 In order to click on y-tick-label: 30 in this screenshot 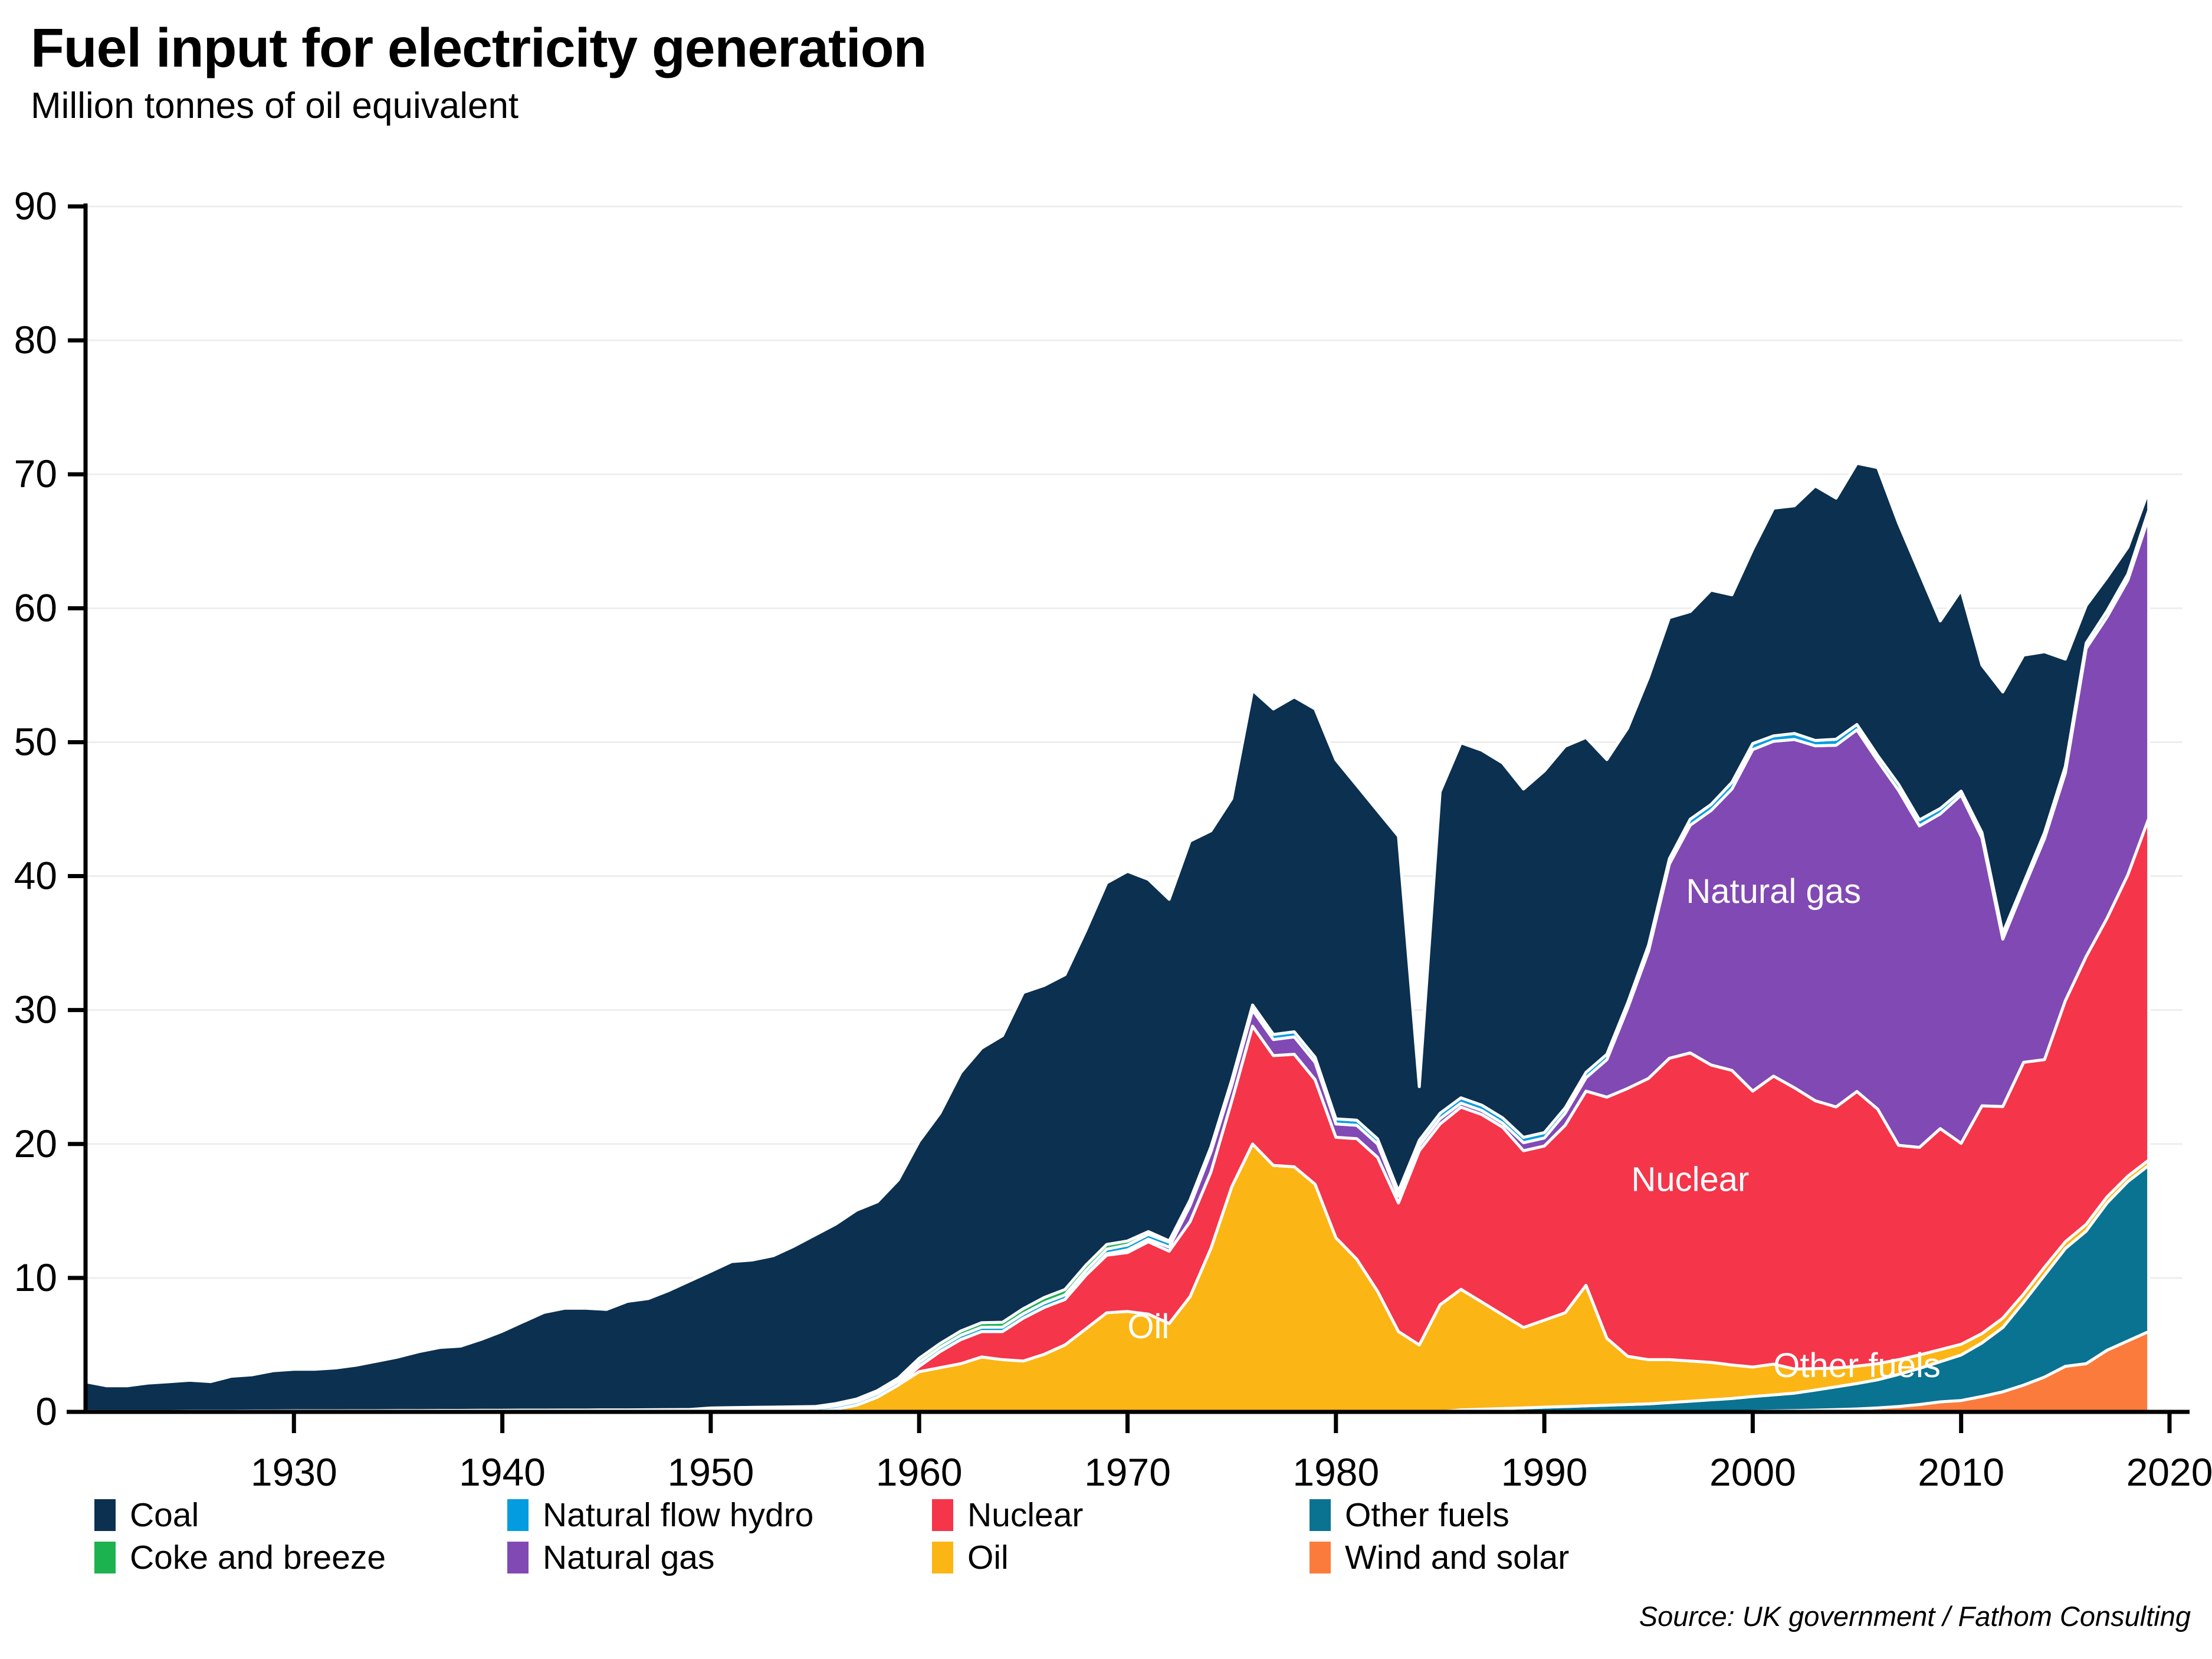, I will do `click(35, 1010)`.